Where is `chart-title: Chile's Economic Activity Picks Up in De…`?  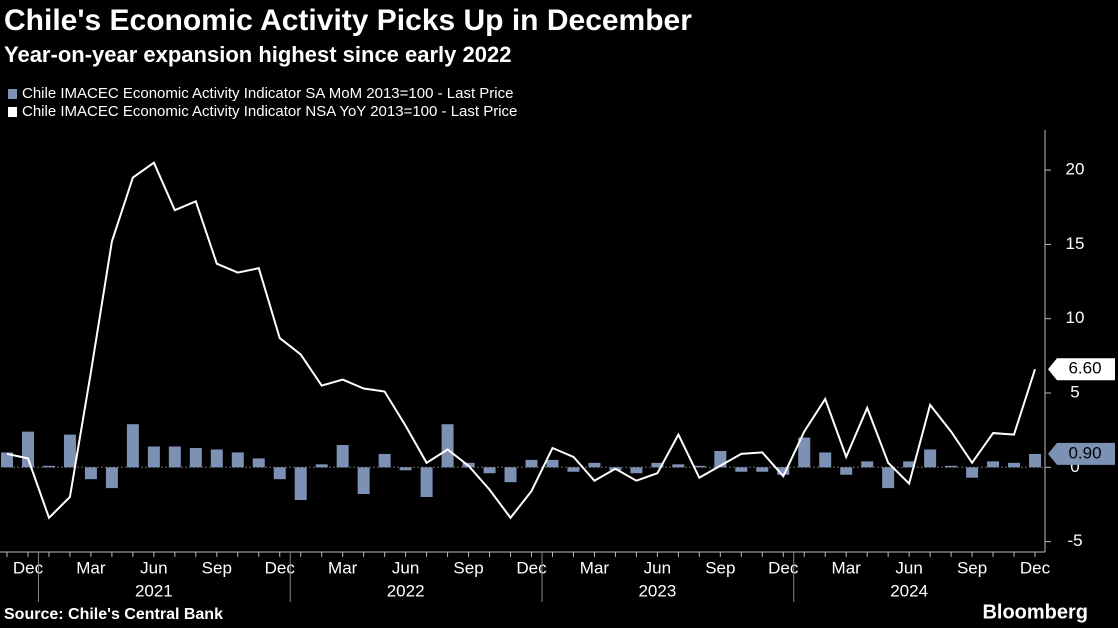
chart-title: Chile's Economic Activity Picks Up in De… is located at coordinates (348, 20).